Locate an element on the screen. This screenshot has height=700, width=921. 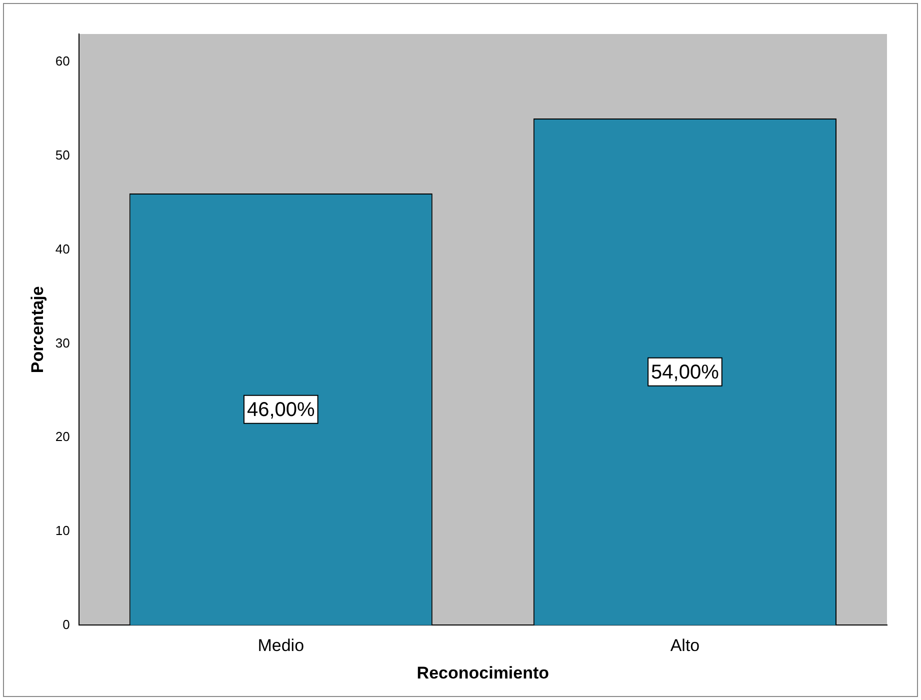
y-tick-label: 50 is located at coordinates (62, 155).